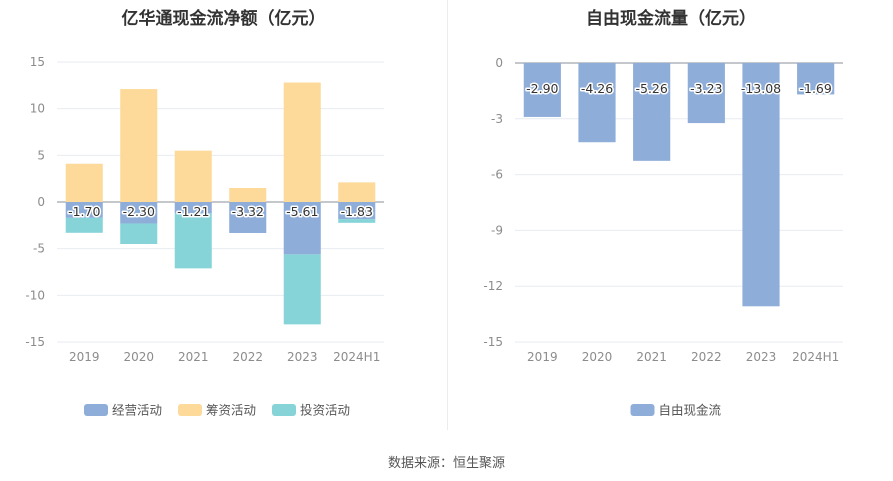 The height and width of the screenshot is (481, 893). Describe the element at coordinates (231, 410) in the screenshot. I see `legend-label: 筹资活动` at that location.